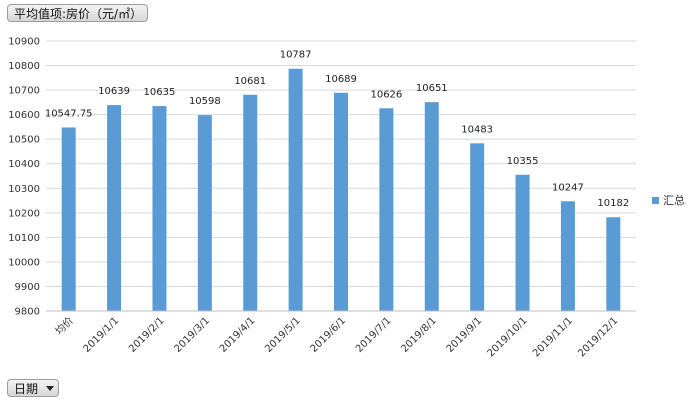 The width and height of the screenshot is (697, 404). Describe the element at coordinates (205, 101) in the screenshot. I see `data-label: 10598` at that location.